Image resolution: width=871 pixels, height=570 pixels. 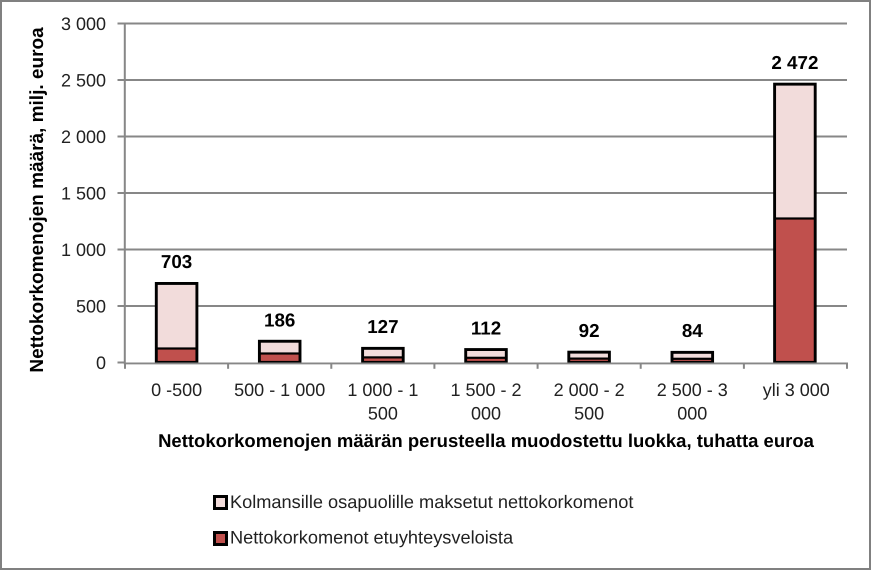 What do you see at coordinates (382, 390) in the screenshot?
I see `svg-text: 1 000 - 1` at bounding box center [382, 390].